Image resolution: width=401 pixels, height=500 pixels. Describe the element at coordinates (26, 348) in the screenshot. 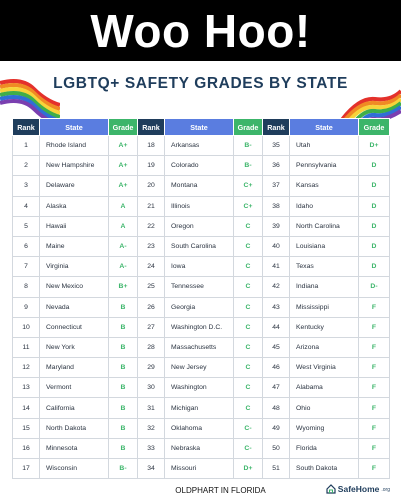

I see `rank-cell: 11` at that location.